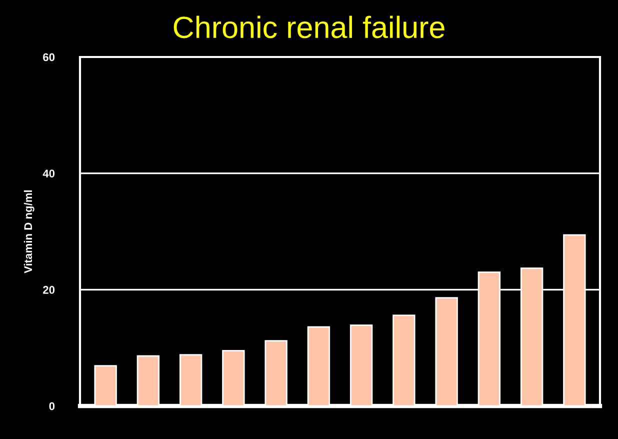  I want to click on y-tick-label: 0, so click(52, 406).